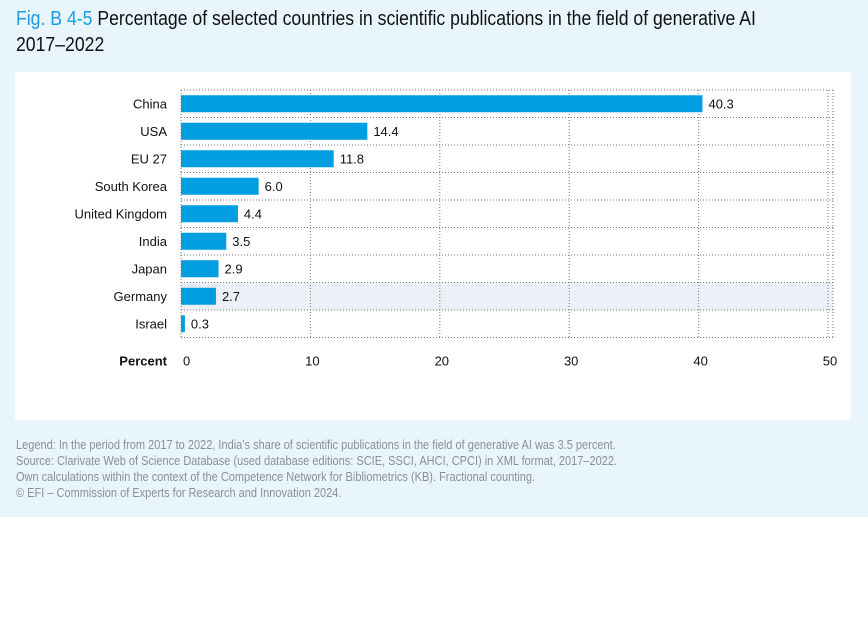 Image resolution: width=868 pixels, height=618 pixels. What do you see at coordinates (141, 296) in the screenshot?
I see `category-label: Germany` at bounding box center [141, 296].